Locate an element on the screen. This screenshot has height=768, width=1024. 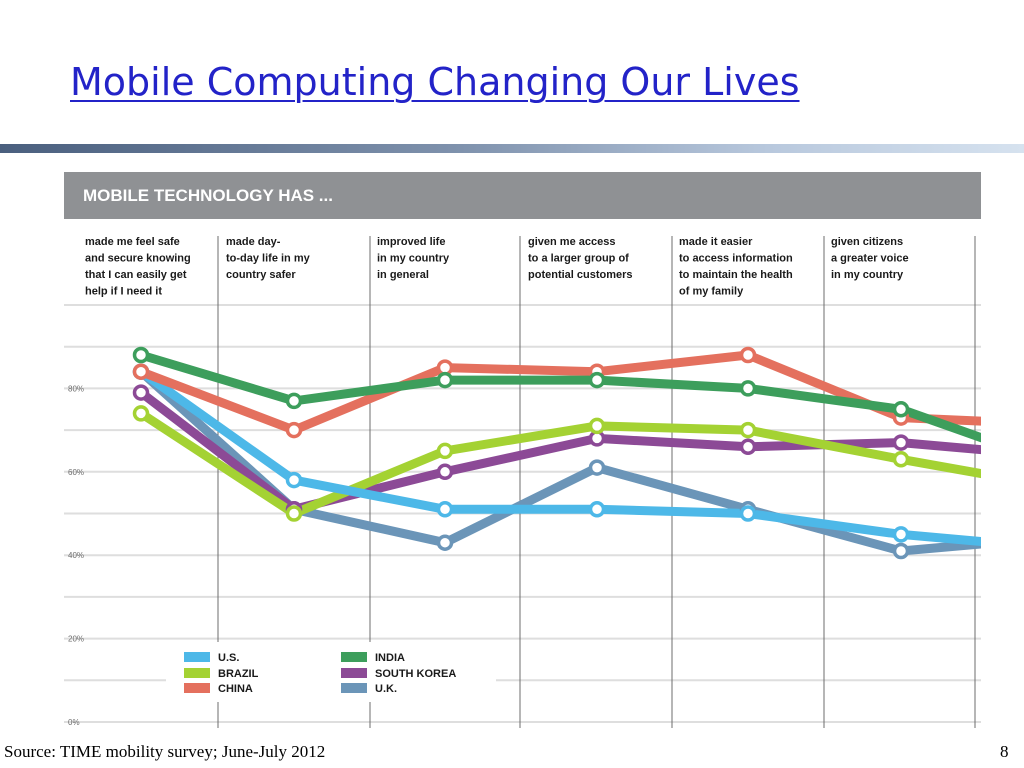
legend-background is located at coordinates (331, 672).